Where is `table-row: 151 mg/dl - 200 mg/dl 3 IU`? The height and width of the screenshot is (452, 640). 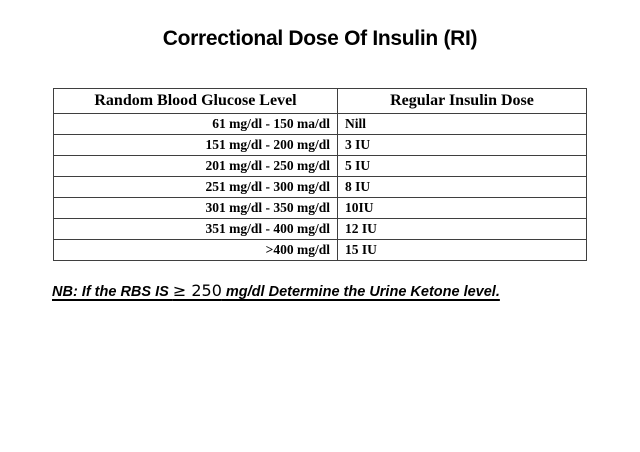 table-row: 151 mg/dl - 200 mg/dl 3 IU is located at coordinates (320, 145).